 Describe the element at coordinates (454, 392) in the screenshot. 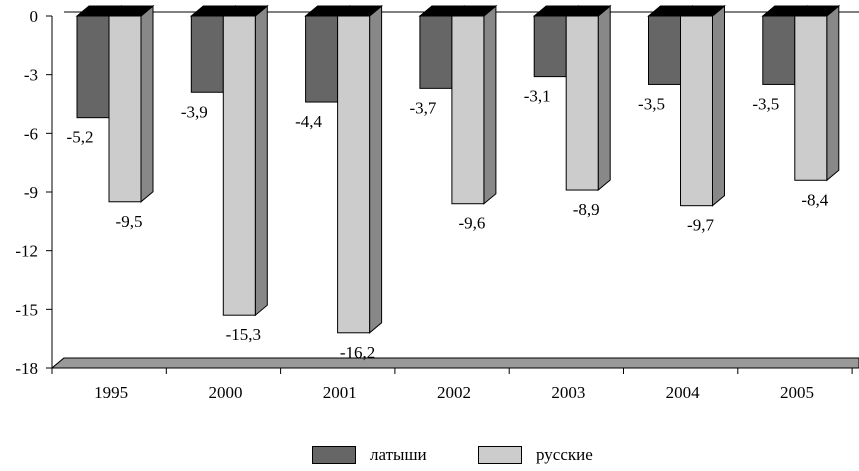

I see `x-tick-label: 2002` at that location.